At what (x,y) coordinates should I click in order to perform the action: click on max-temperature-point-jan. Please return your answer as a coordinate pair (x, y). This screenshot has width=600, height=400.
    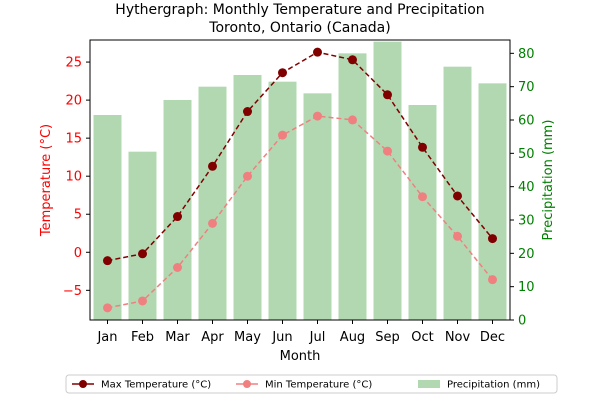
    Looking at the image, I should click on (107, 261).